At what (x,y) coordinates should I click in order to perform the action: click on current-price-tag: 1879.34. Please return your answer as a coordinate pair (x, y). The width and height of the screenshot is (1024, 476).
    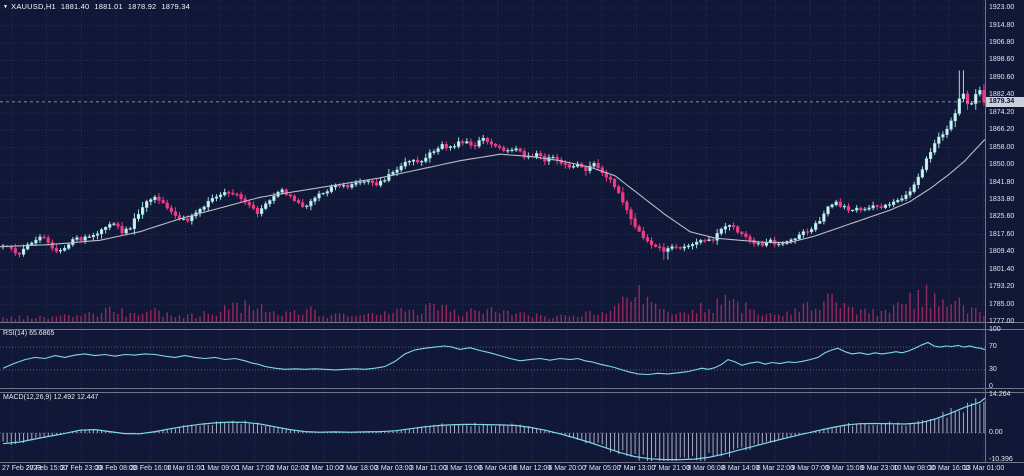
    Looking at the image, I should click on (1005, 102).